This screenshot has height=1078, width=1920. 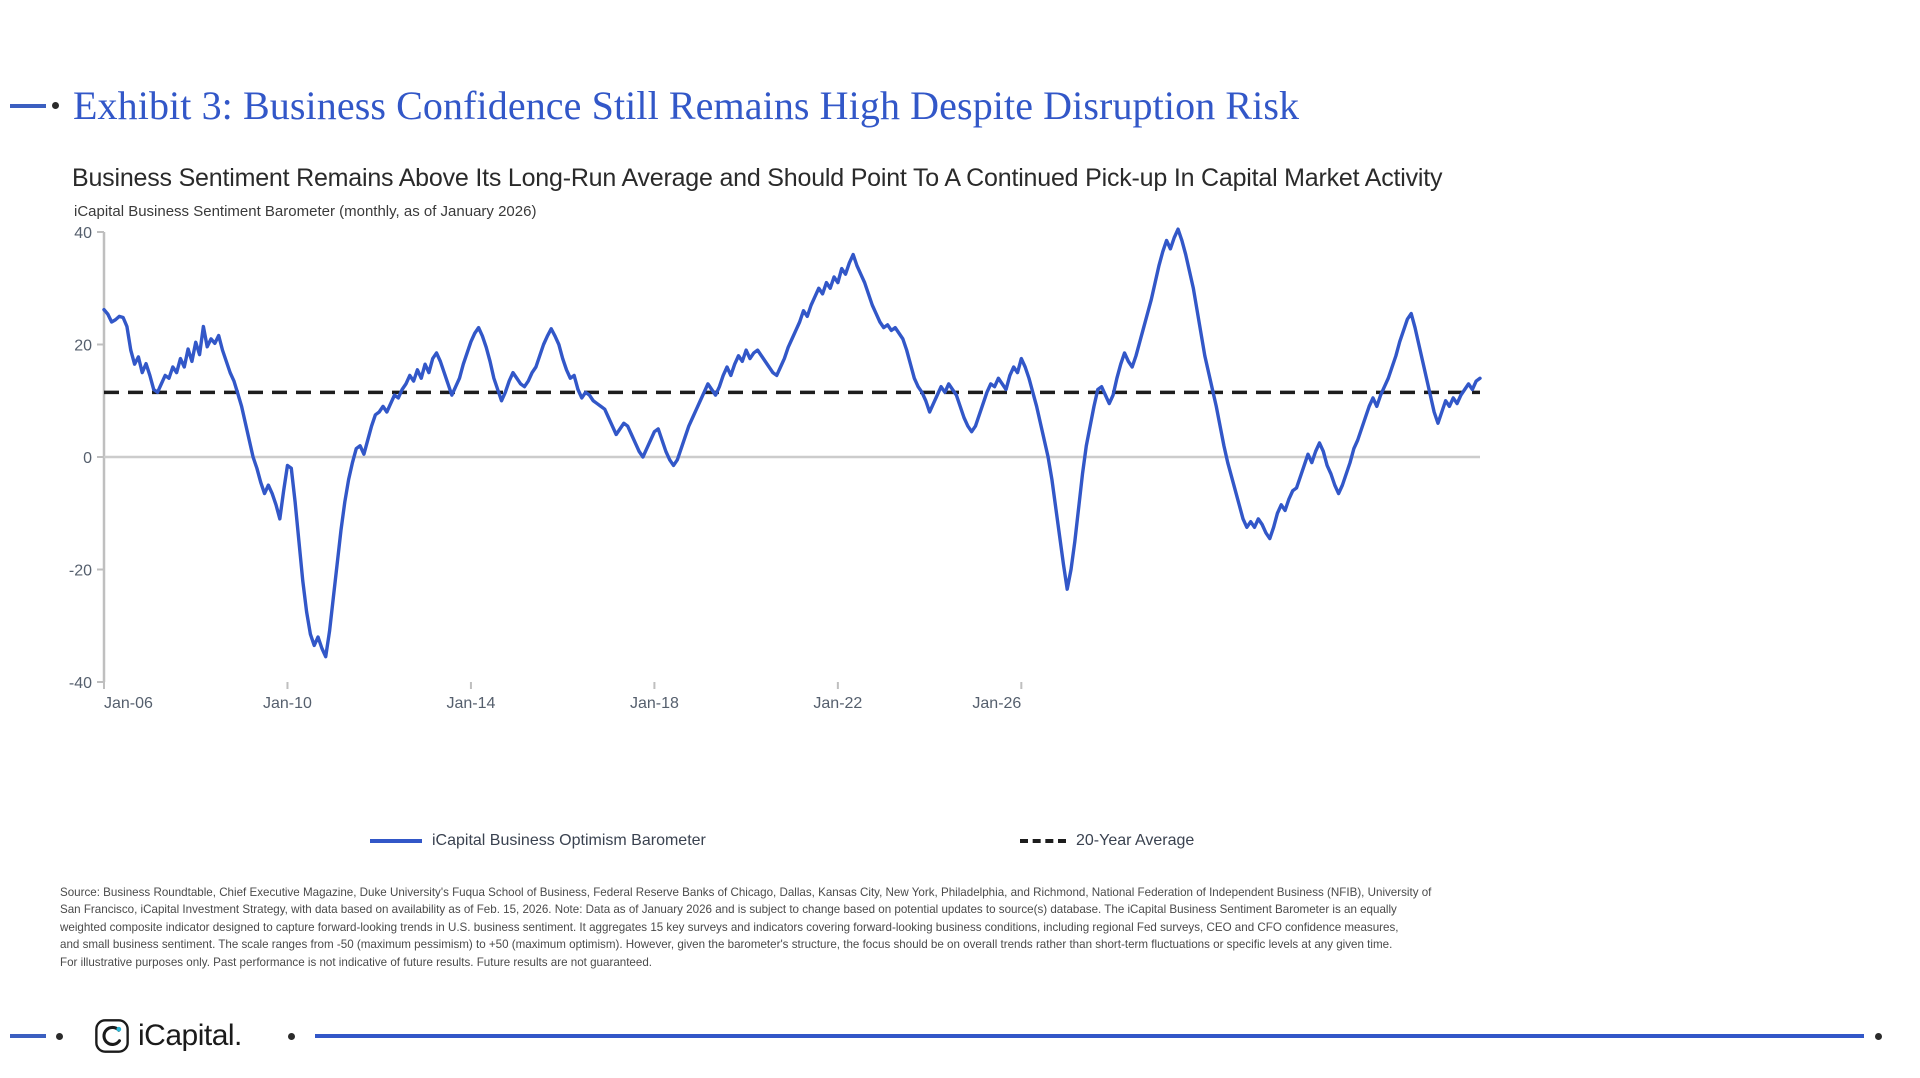 What do you see at coordinates (654, 703) in the screenshot?
I see `x-tick-label: Jan-18` at bounding box center [654, 703].